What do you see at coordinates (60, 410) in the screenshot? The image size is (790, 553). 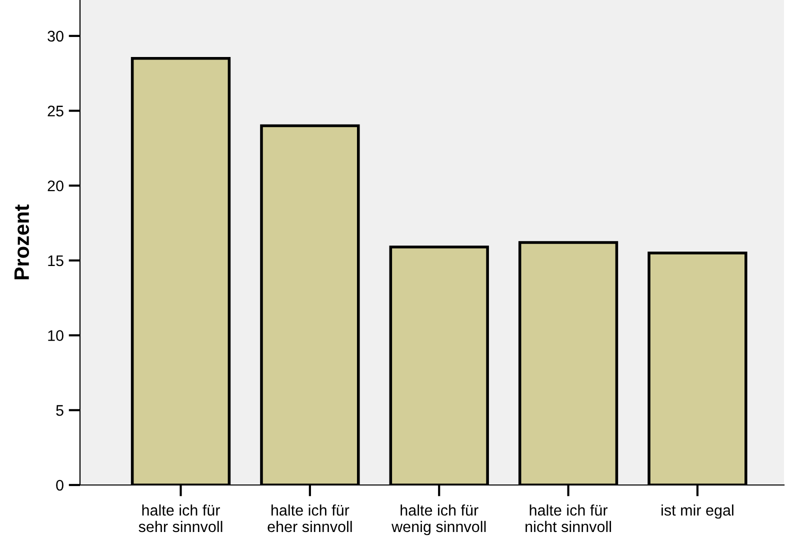 I see `y-tick-label: 5` at bounding box center [60, 410].